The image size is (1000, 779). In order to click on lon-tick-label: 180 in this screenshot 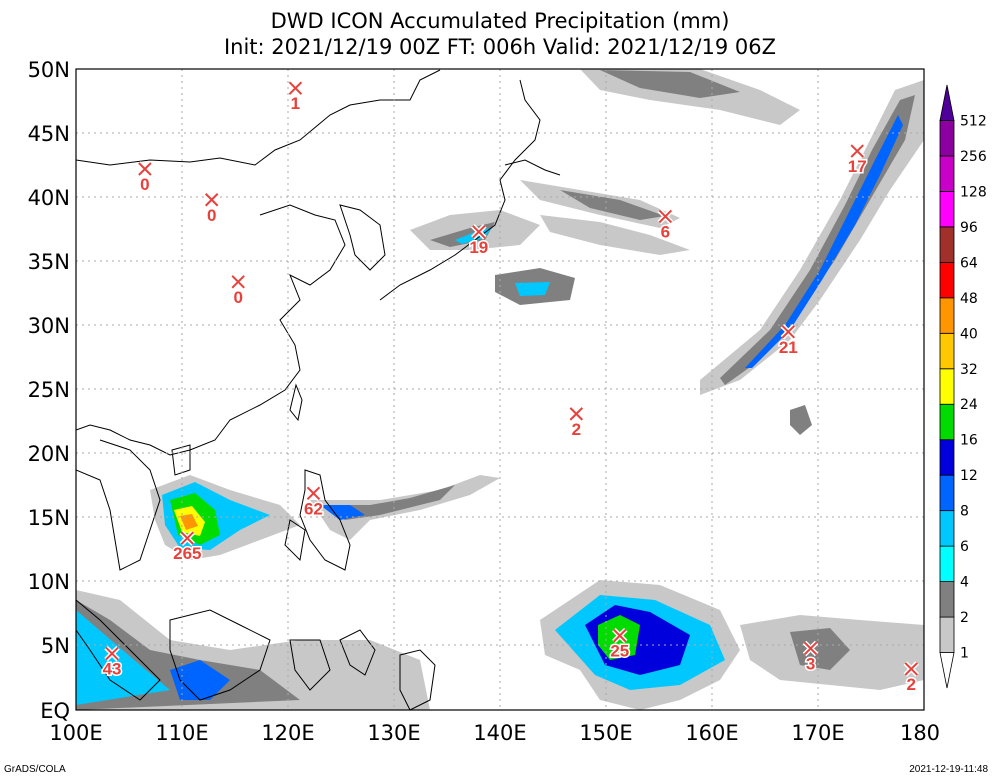, I will do `click(920, 733)`.